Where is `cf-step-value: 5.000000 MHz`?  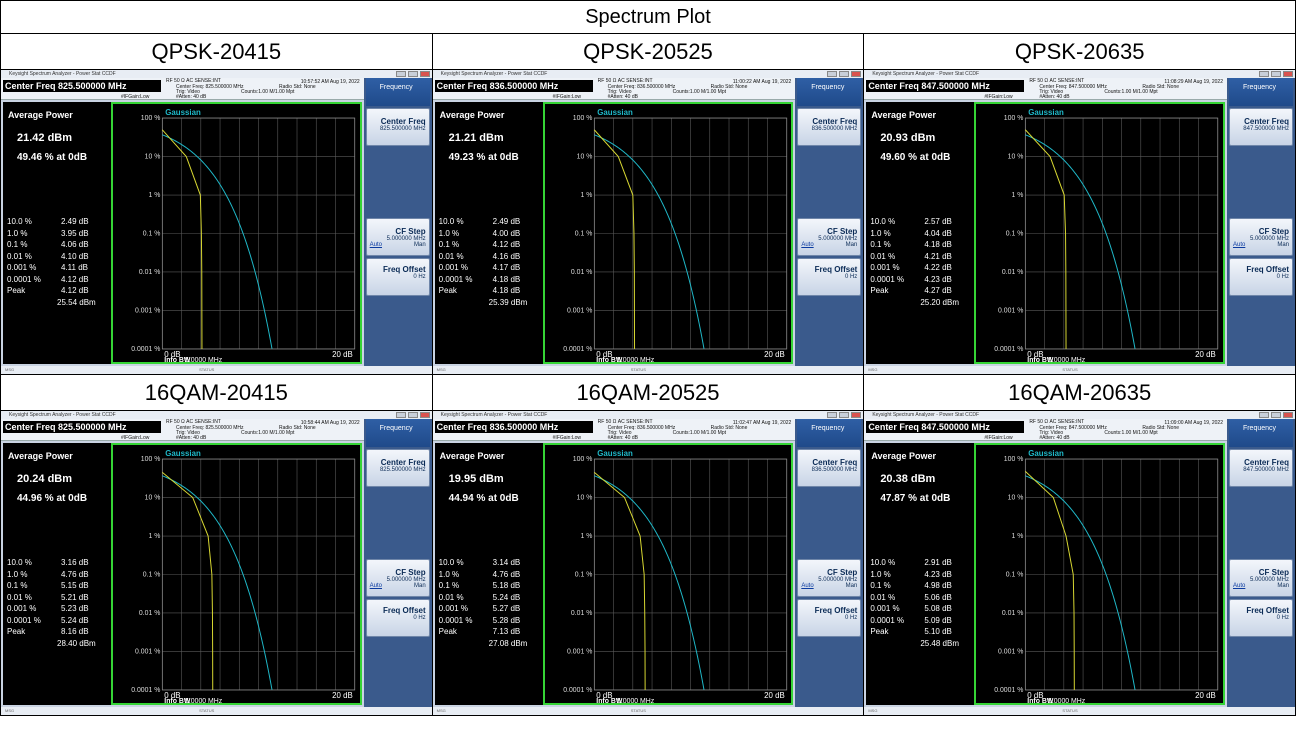
cf-step-value: 5.000000 MHz is located at coordinates (1269, 239).